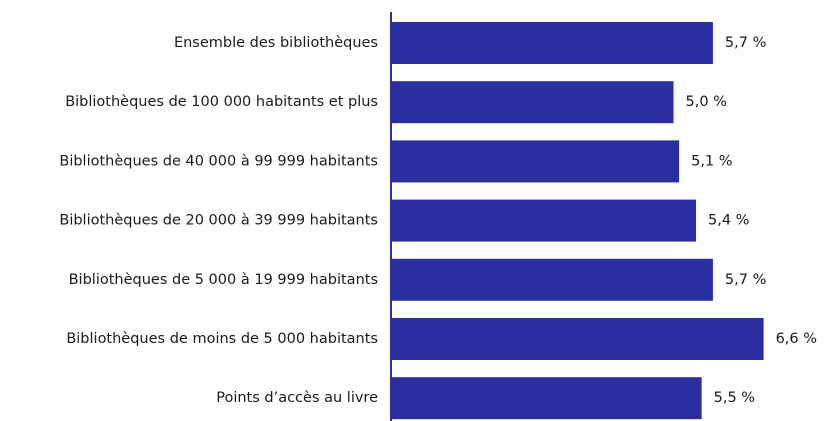 The width and height of the screenshot is (825, 421). I want to click on category-label: Ensemble des bibliothèques, so click(276, 43).